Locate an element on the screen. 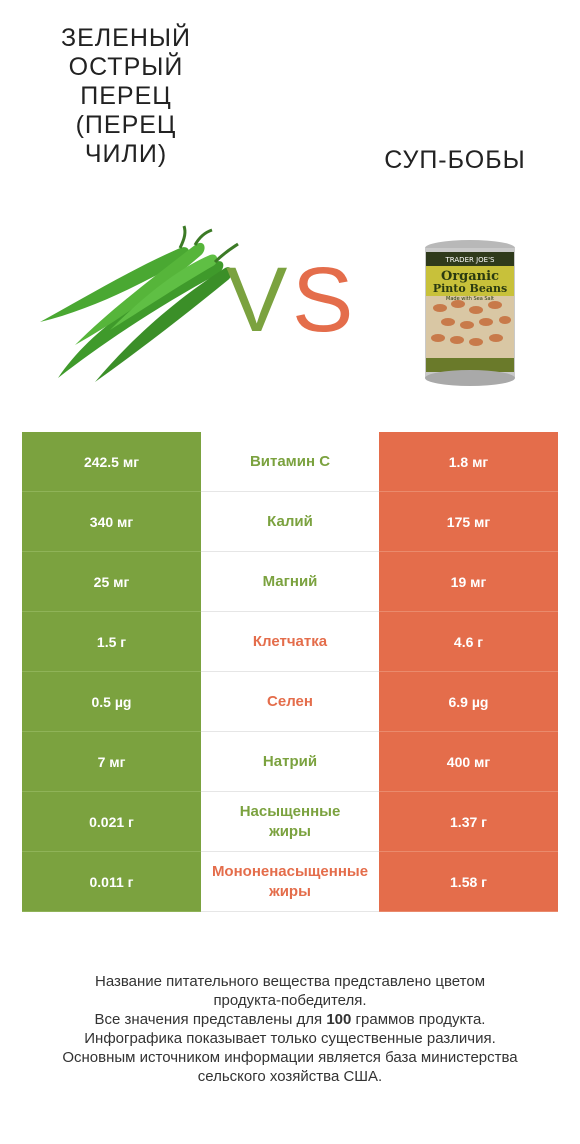 The image size is (580, 1144). right-value: 19 мг is located at coordinates (468, 582).